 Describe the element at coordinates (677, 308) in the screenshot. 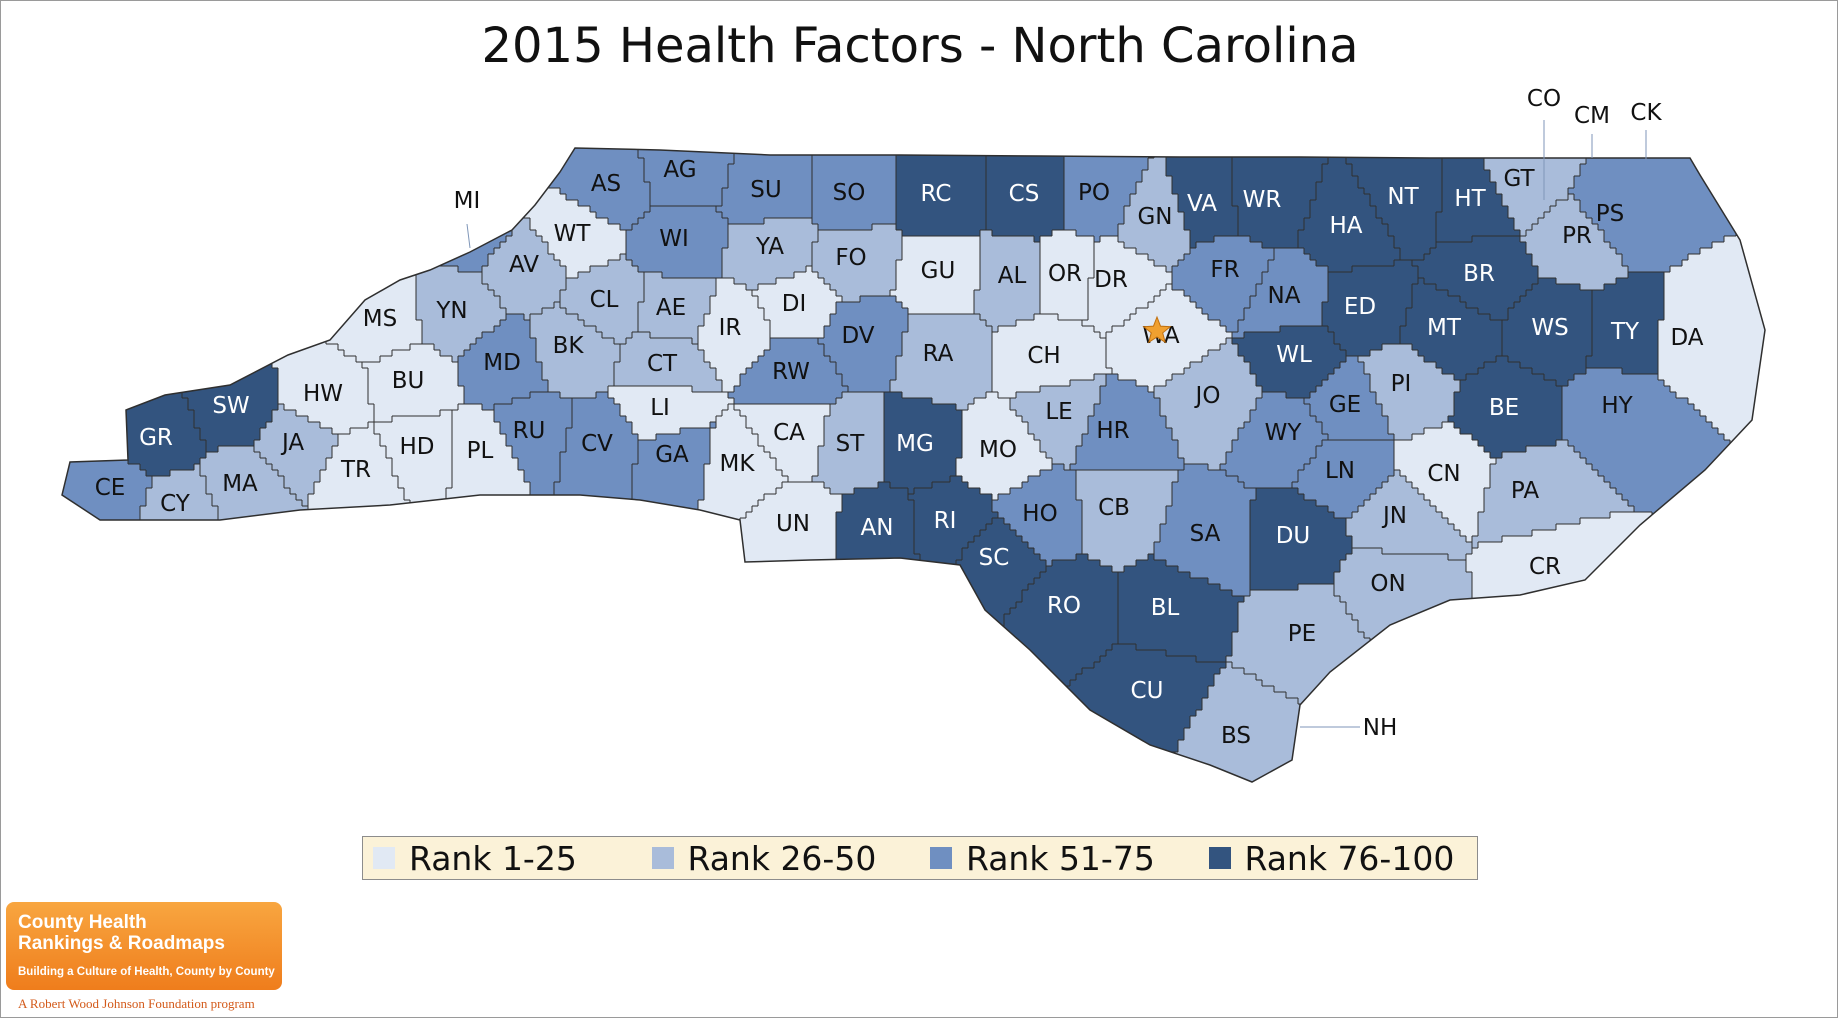

I see `county-ae` at that location.